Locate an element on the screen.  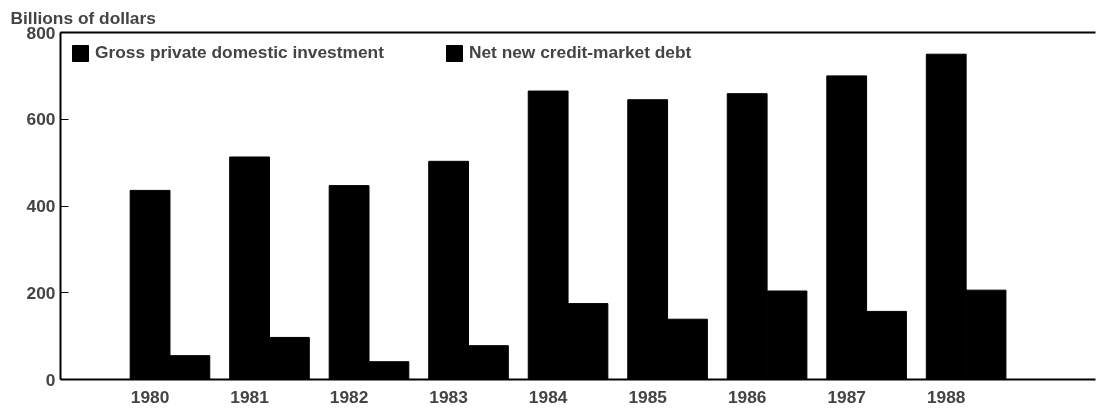
x-tick-label: 1986 is located at coordinates (747, 396).